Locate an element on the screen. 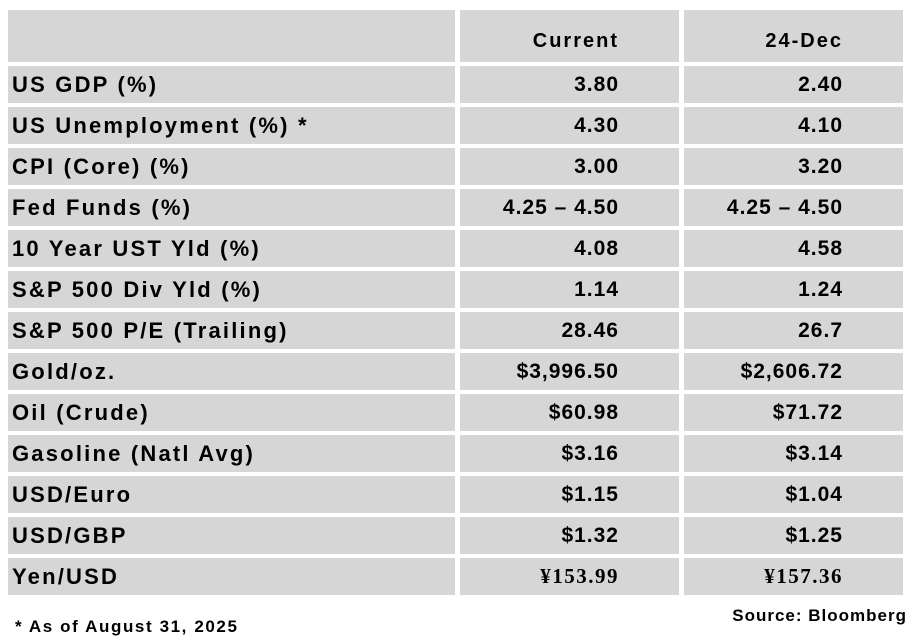  source-note: Source: Bloomberg is located at coordinates (819, 615).